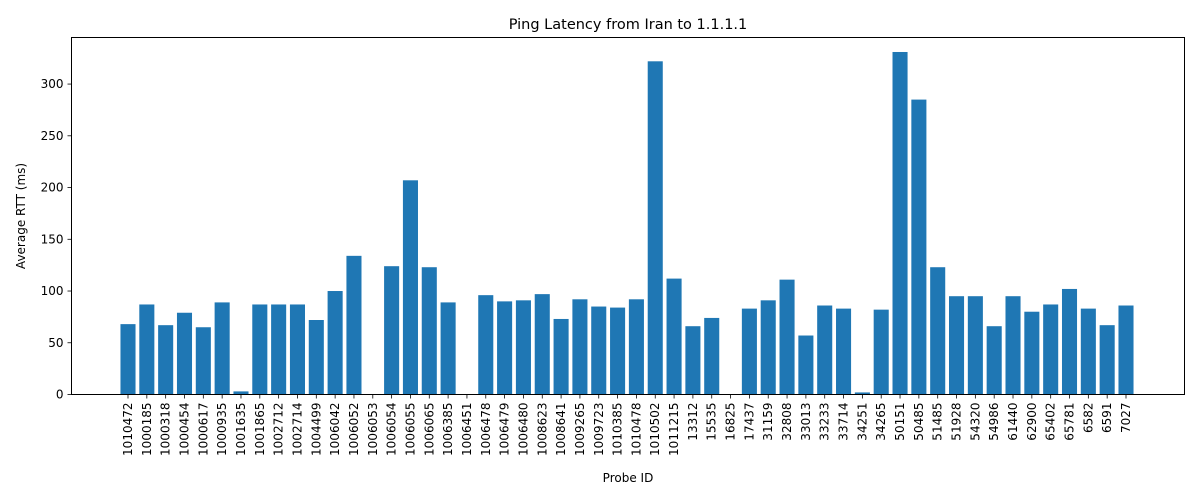 The height and width of the screenshot is (500, 1200). Describe the element at coordinates (486, 429) in the screenshot. I see `x-tick-label-1006478: 1006478` at that location.